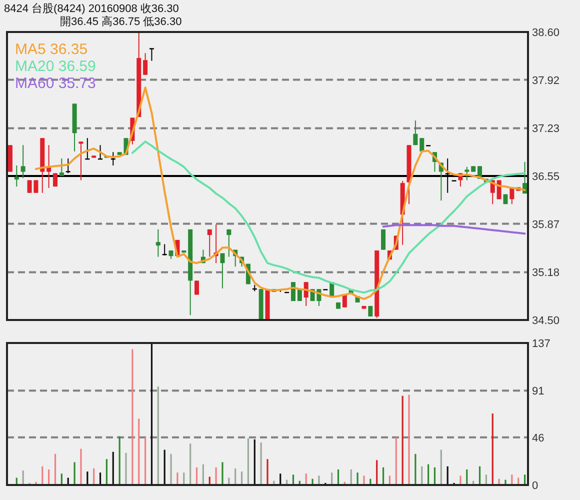 The image size is (580, 500). Describe the element at coordinates (55, 66) in the screenshot. I see `legend: MA5 36.35 MA20 36.59 MA60 35.73` at that location.